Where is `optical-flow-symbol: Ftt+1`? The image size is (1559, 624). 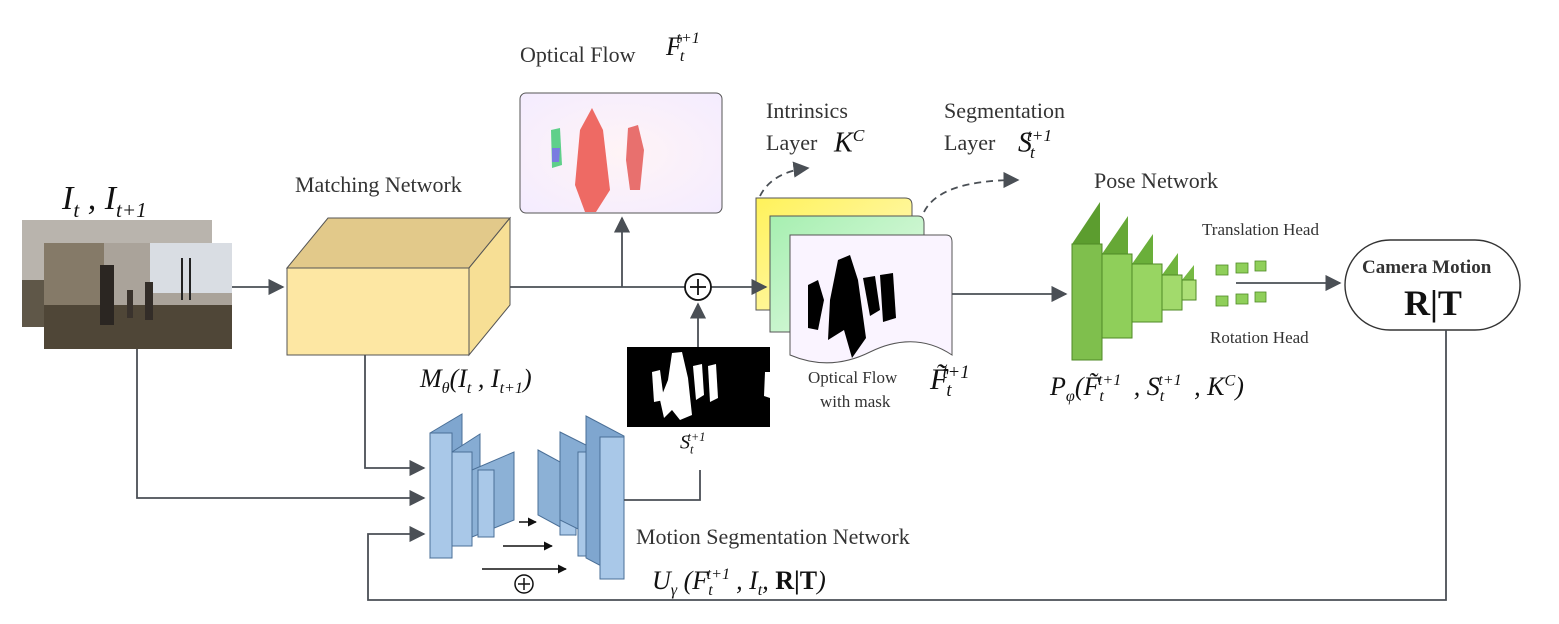
optical-flow-symbol: Ftt+1 is located at coordinates (683, 48).